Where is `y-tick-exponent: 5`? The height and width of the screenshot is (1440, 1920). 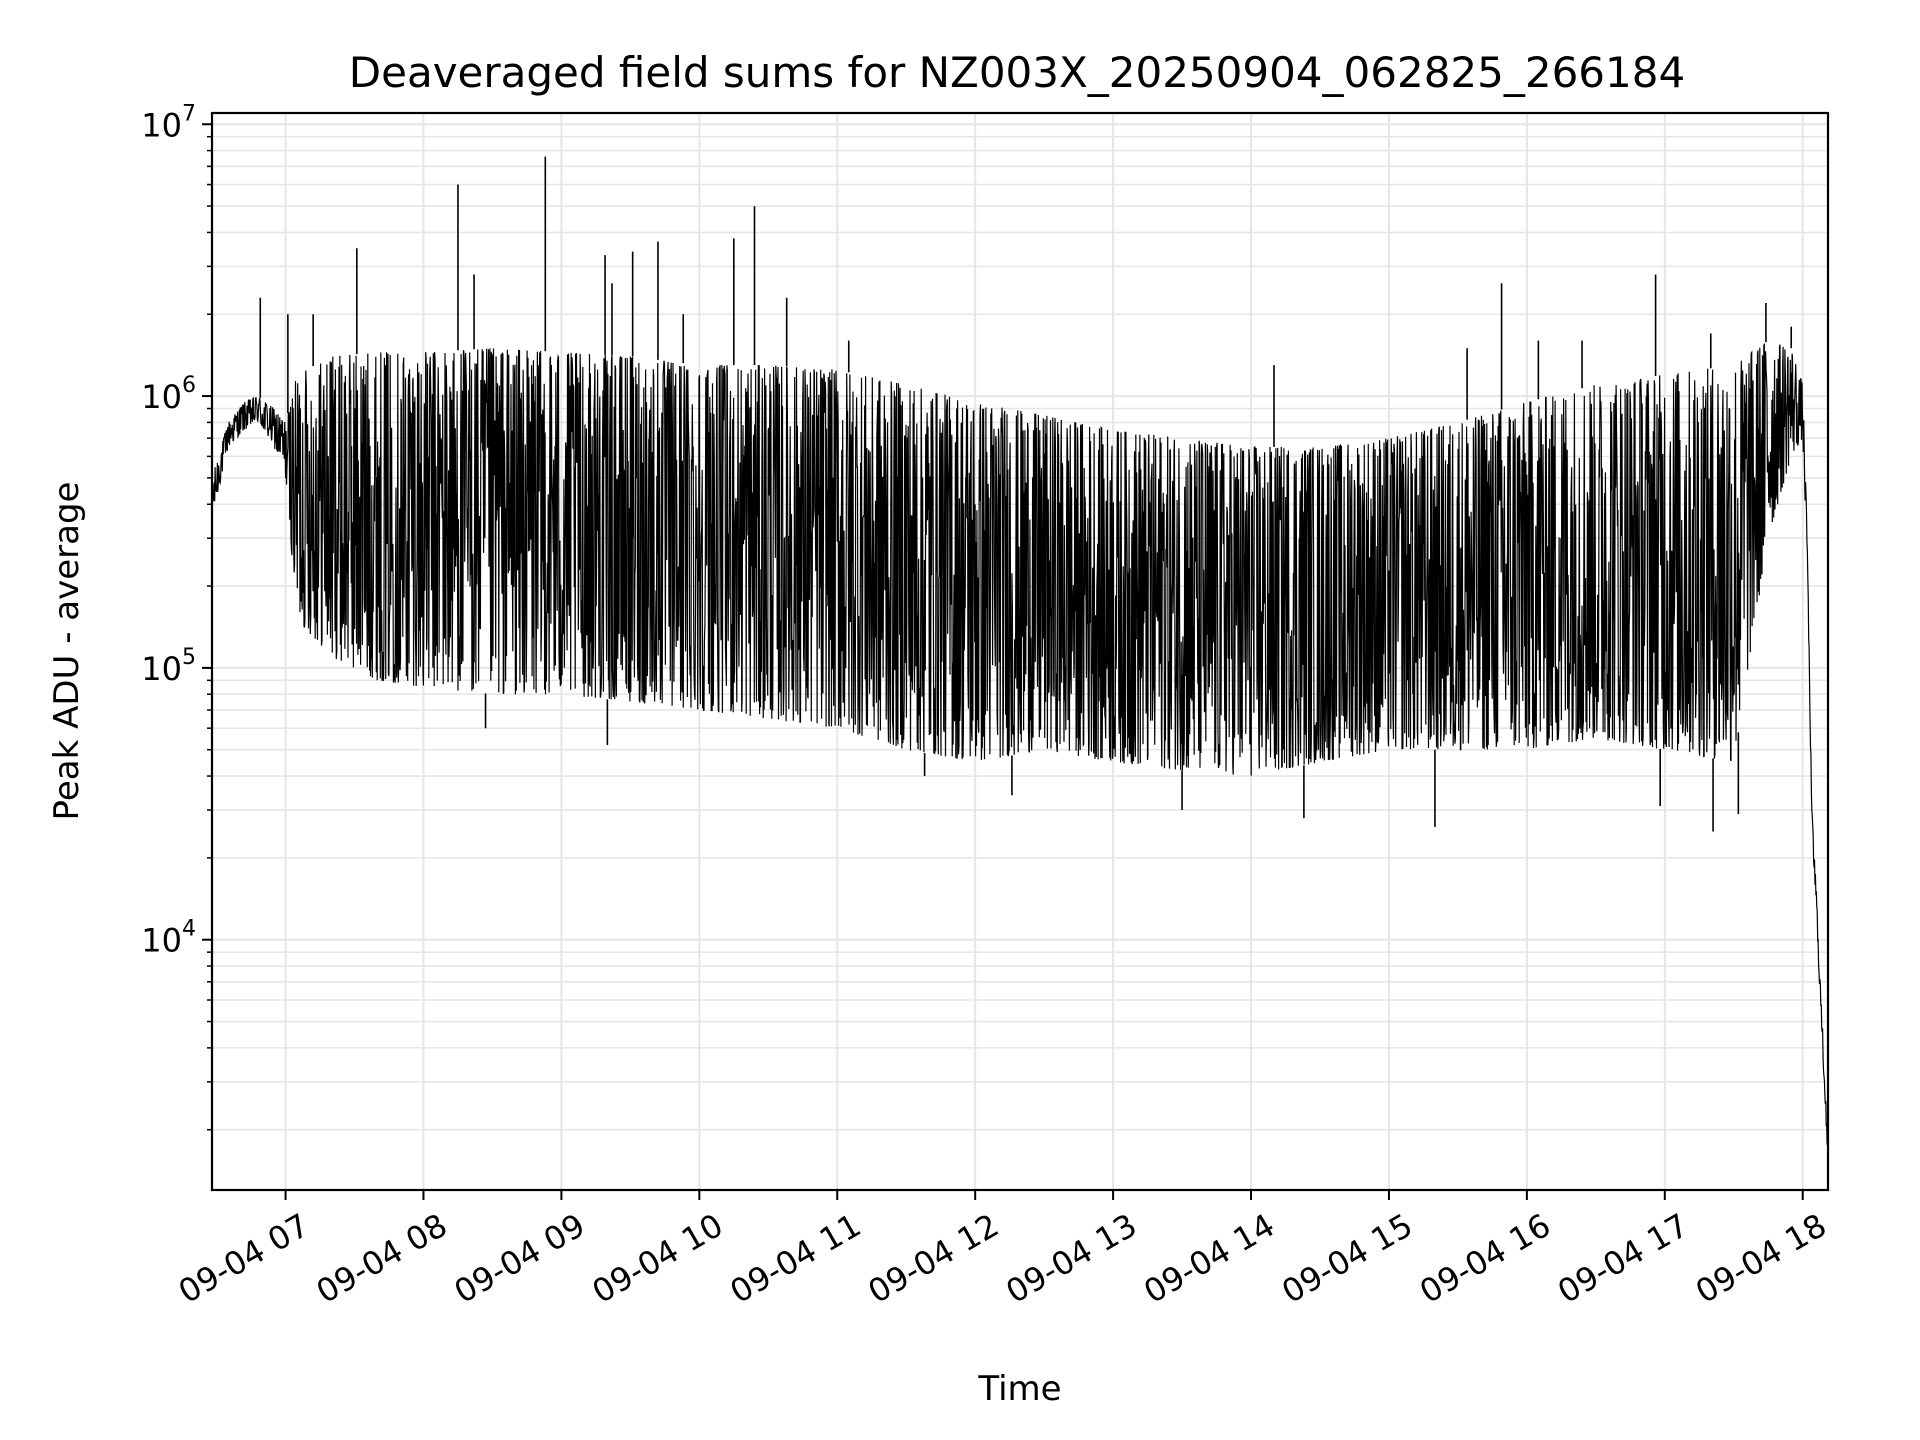 y-tick-exponent: 5 is located at coordinates (189, 657).